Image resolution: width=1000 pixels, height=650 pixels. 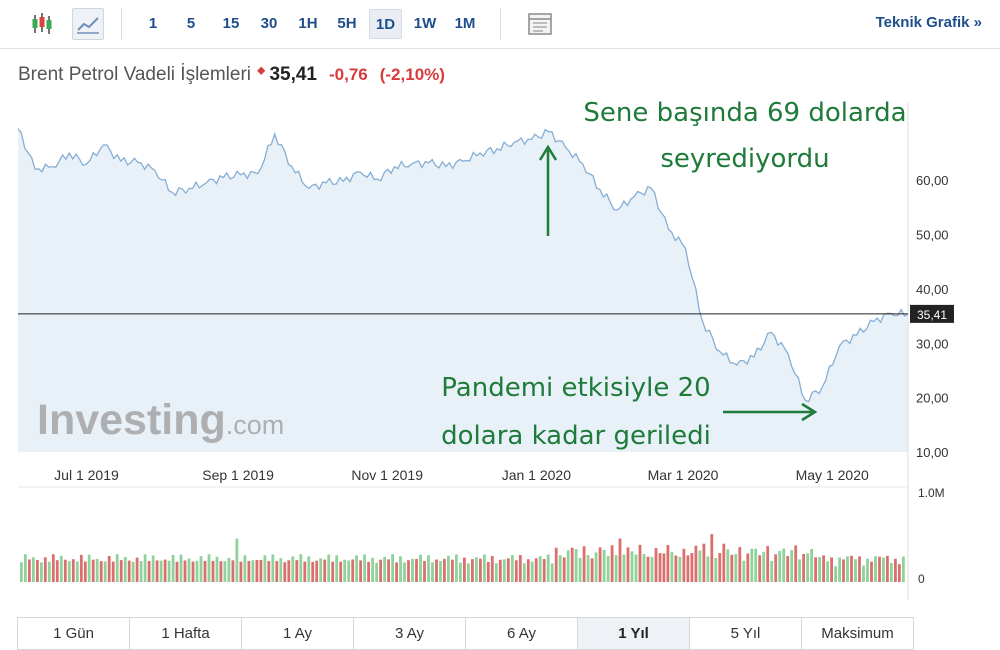 I want to click on interval-5h: 5H, so click(x=347, y=23).